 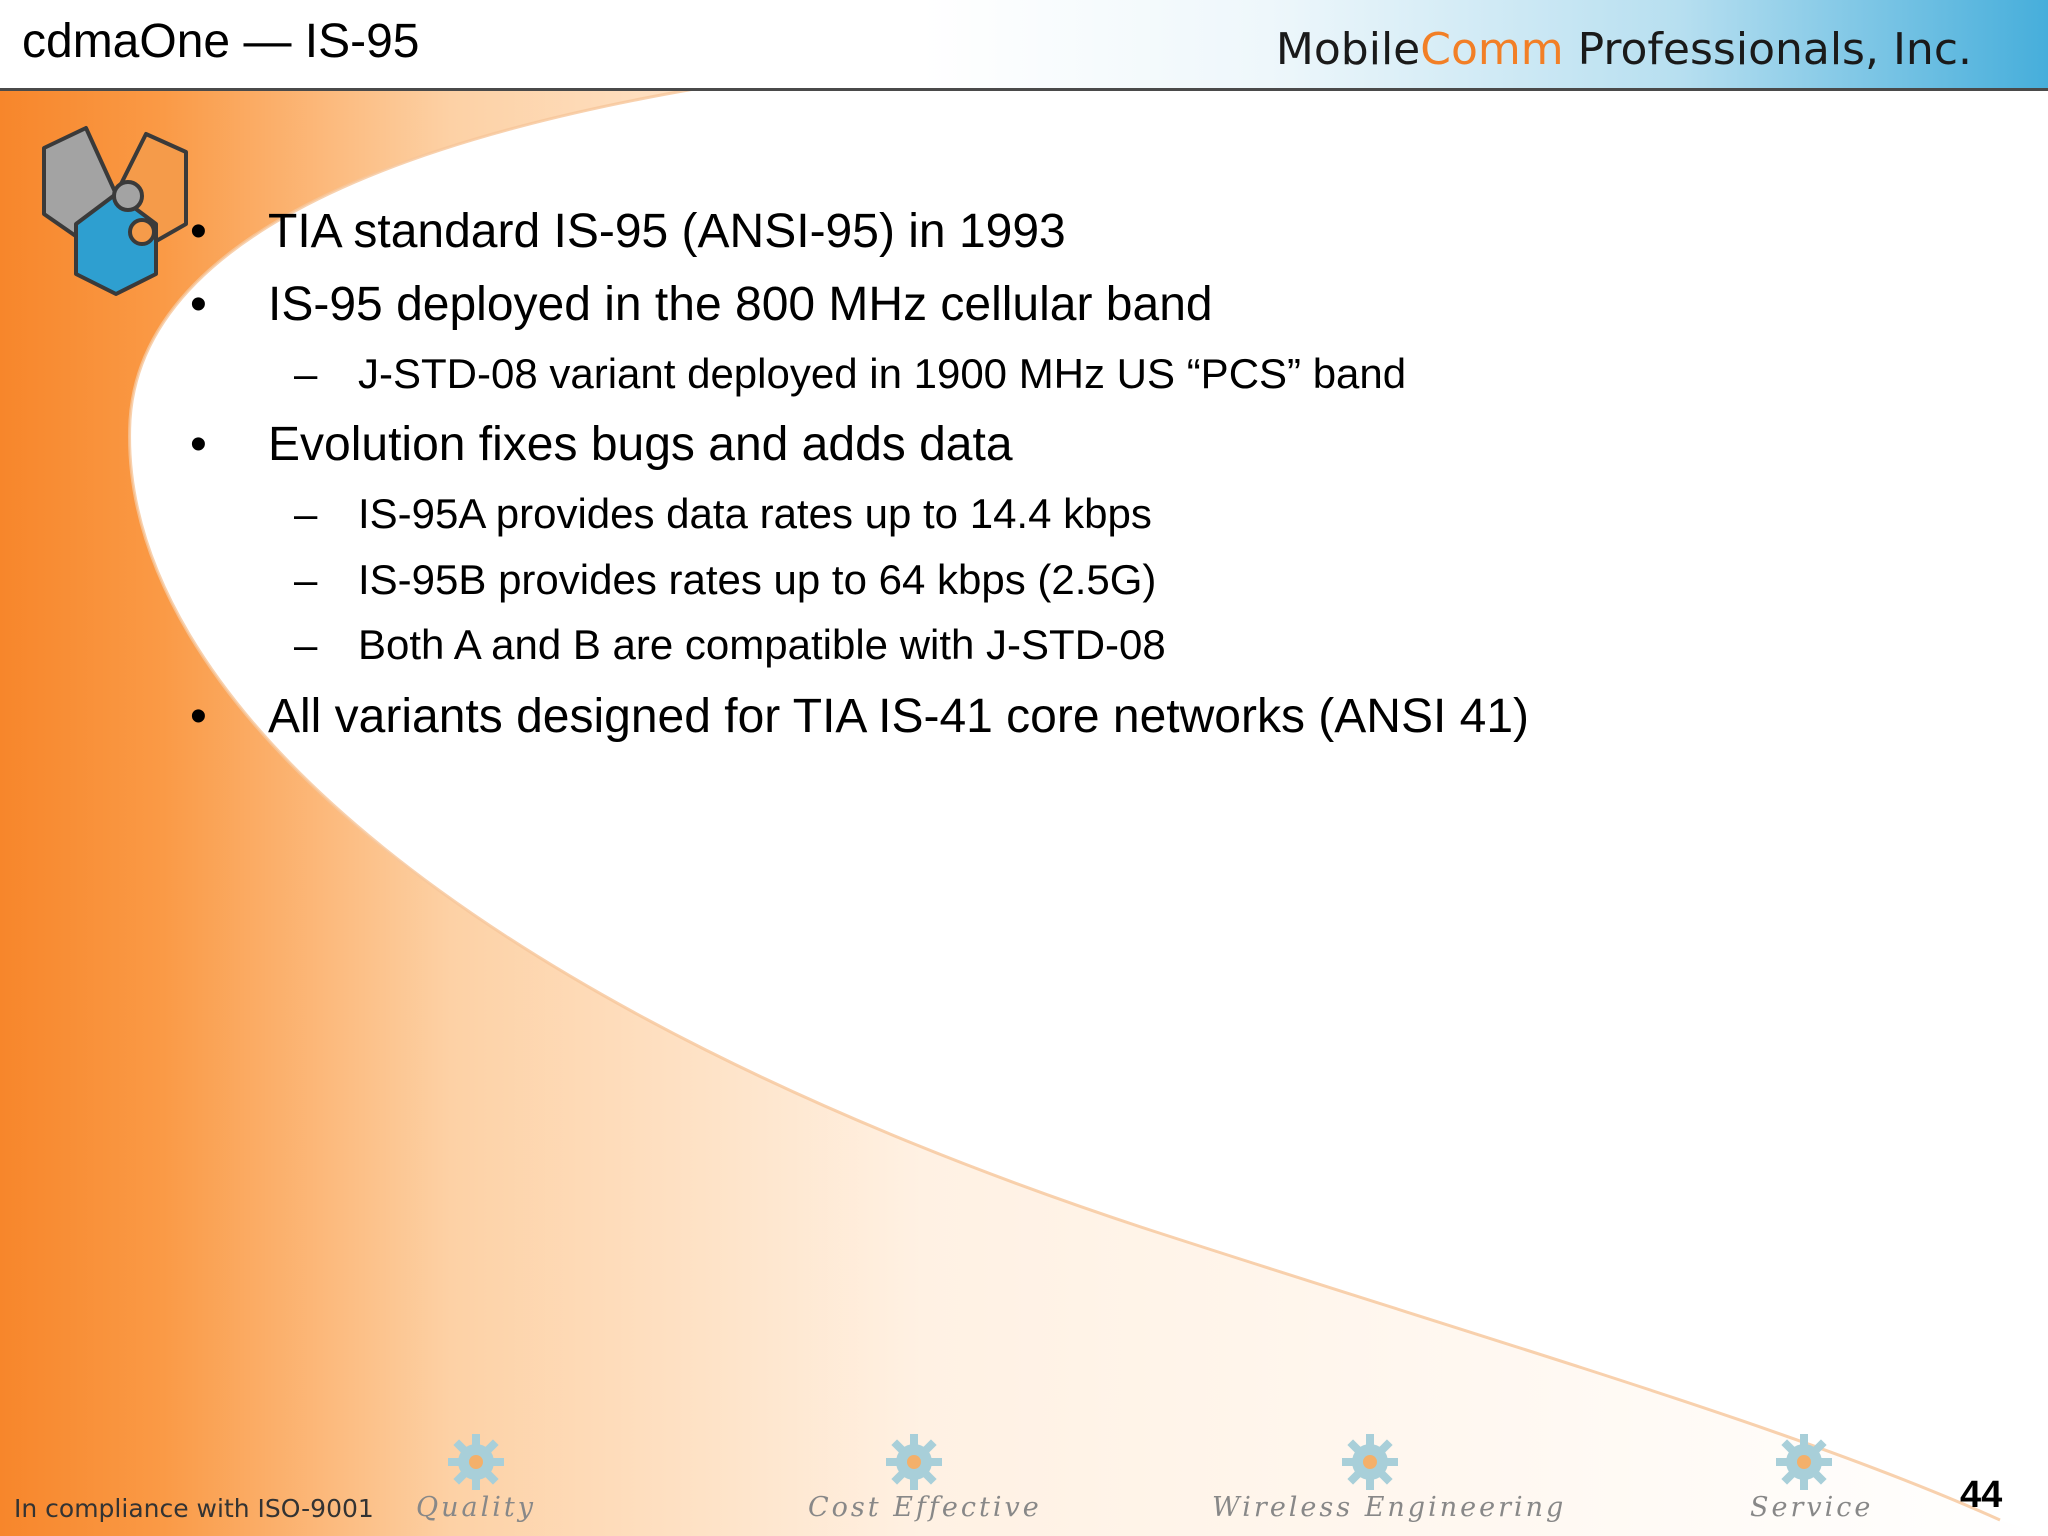 I want to click on slide-title: cdmaOne — IS-95, so click(x=221, y=41).